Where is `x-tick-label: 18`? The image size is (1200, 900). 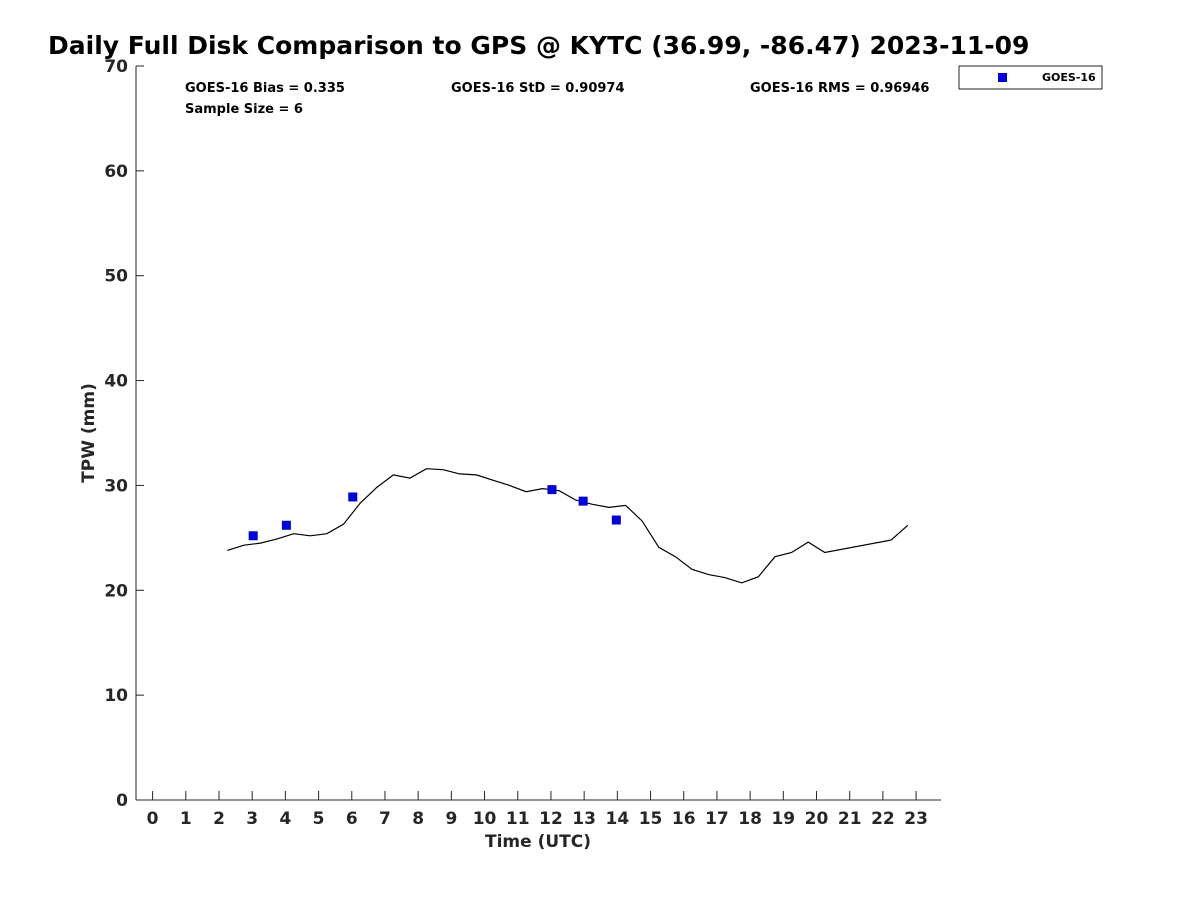
x-tick-label: 18 is located at coordinates (750, 819).